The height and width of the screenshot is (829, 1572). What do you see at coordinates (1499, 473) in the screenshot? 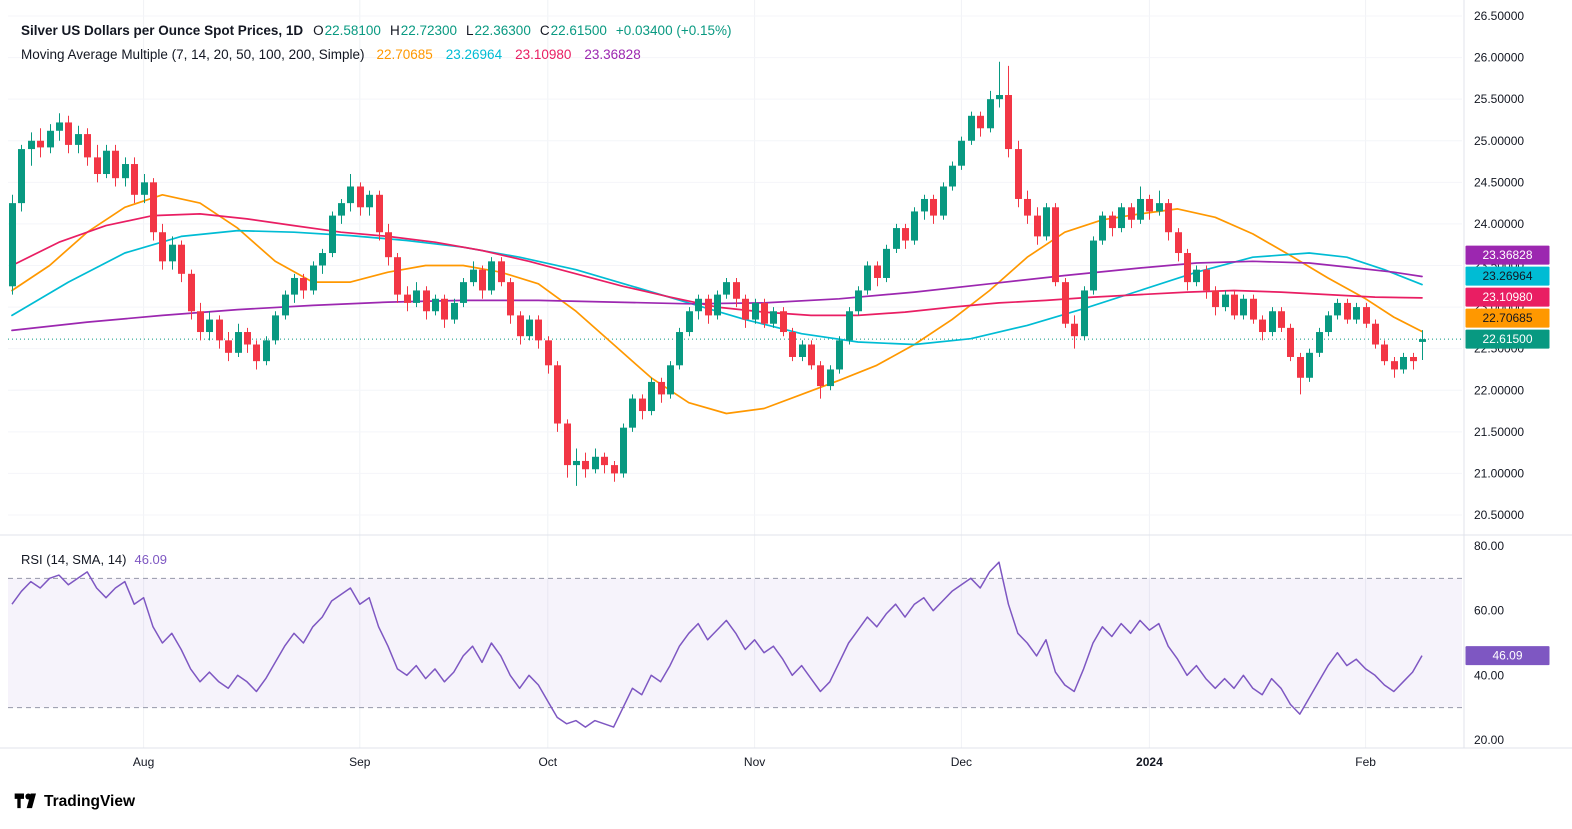
I see `svg-text: 21.00000` at bounding box center [1499, 473].